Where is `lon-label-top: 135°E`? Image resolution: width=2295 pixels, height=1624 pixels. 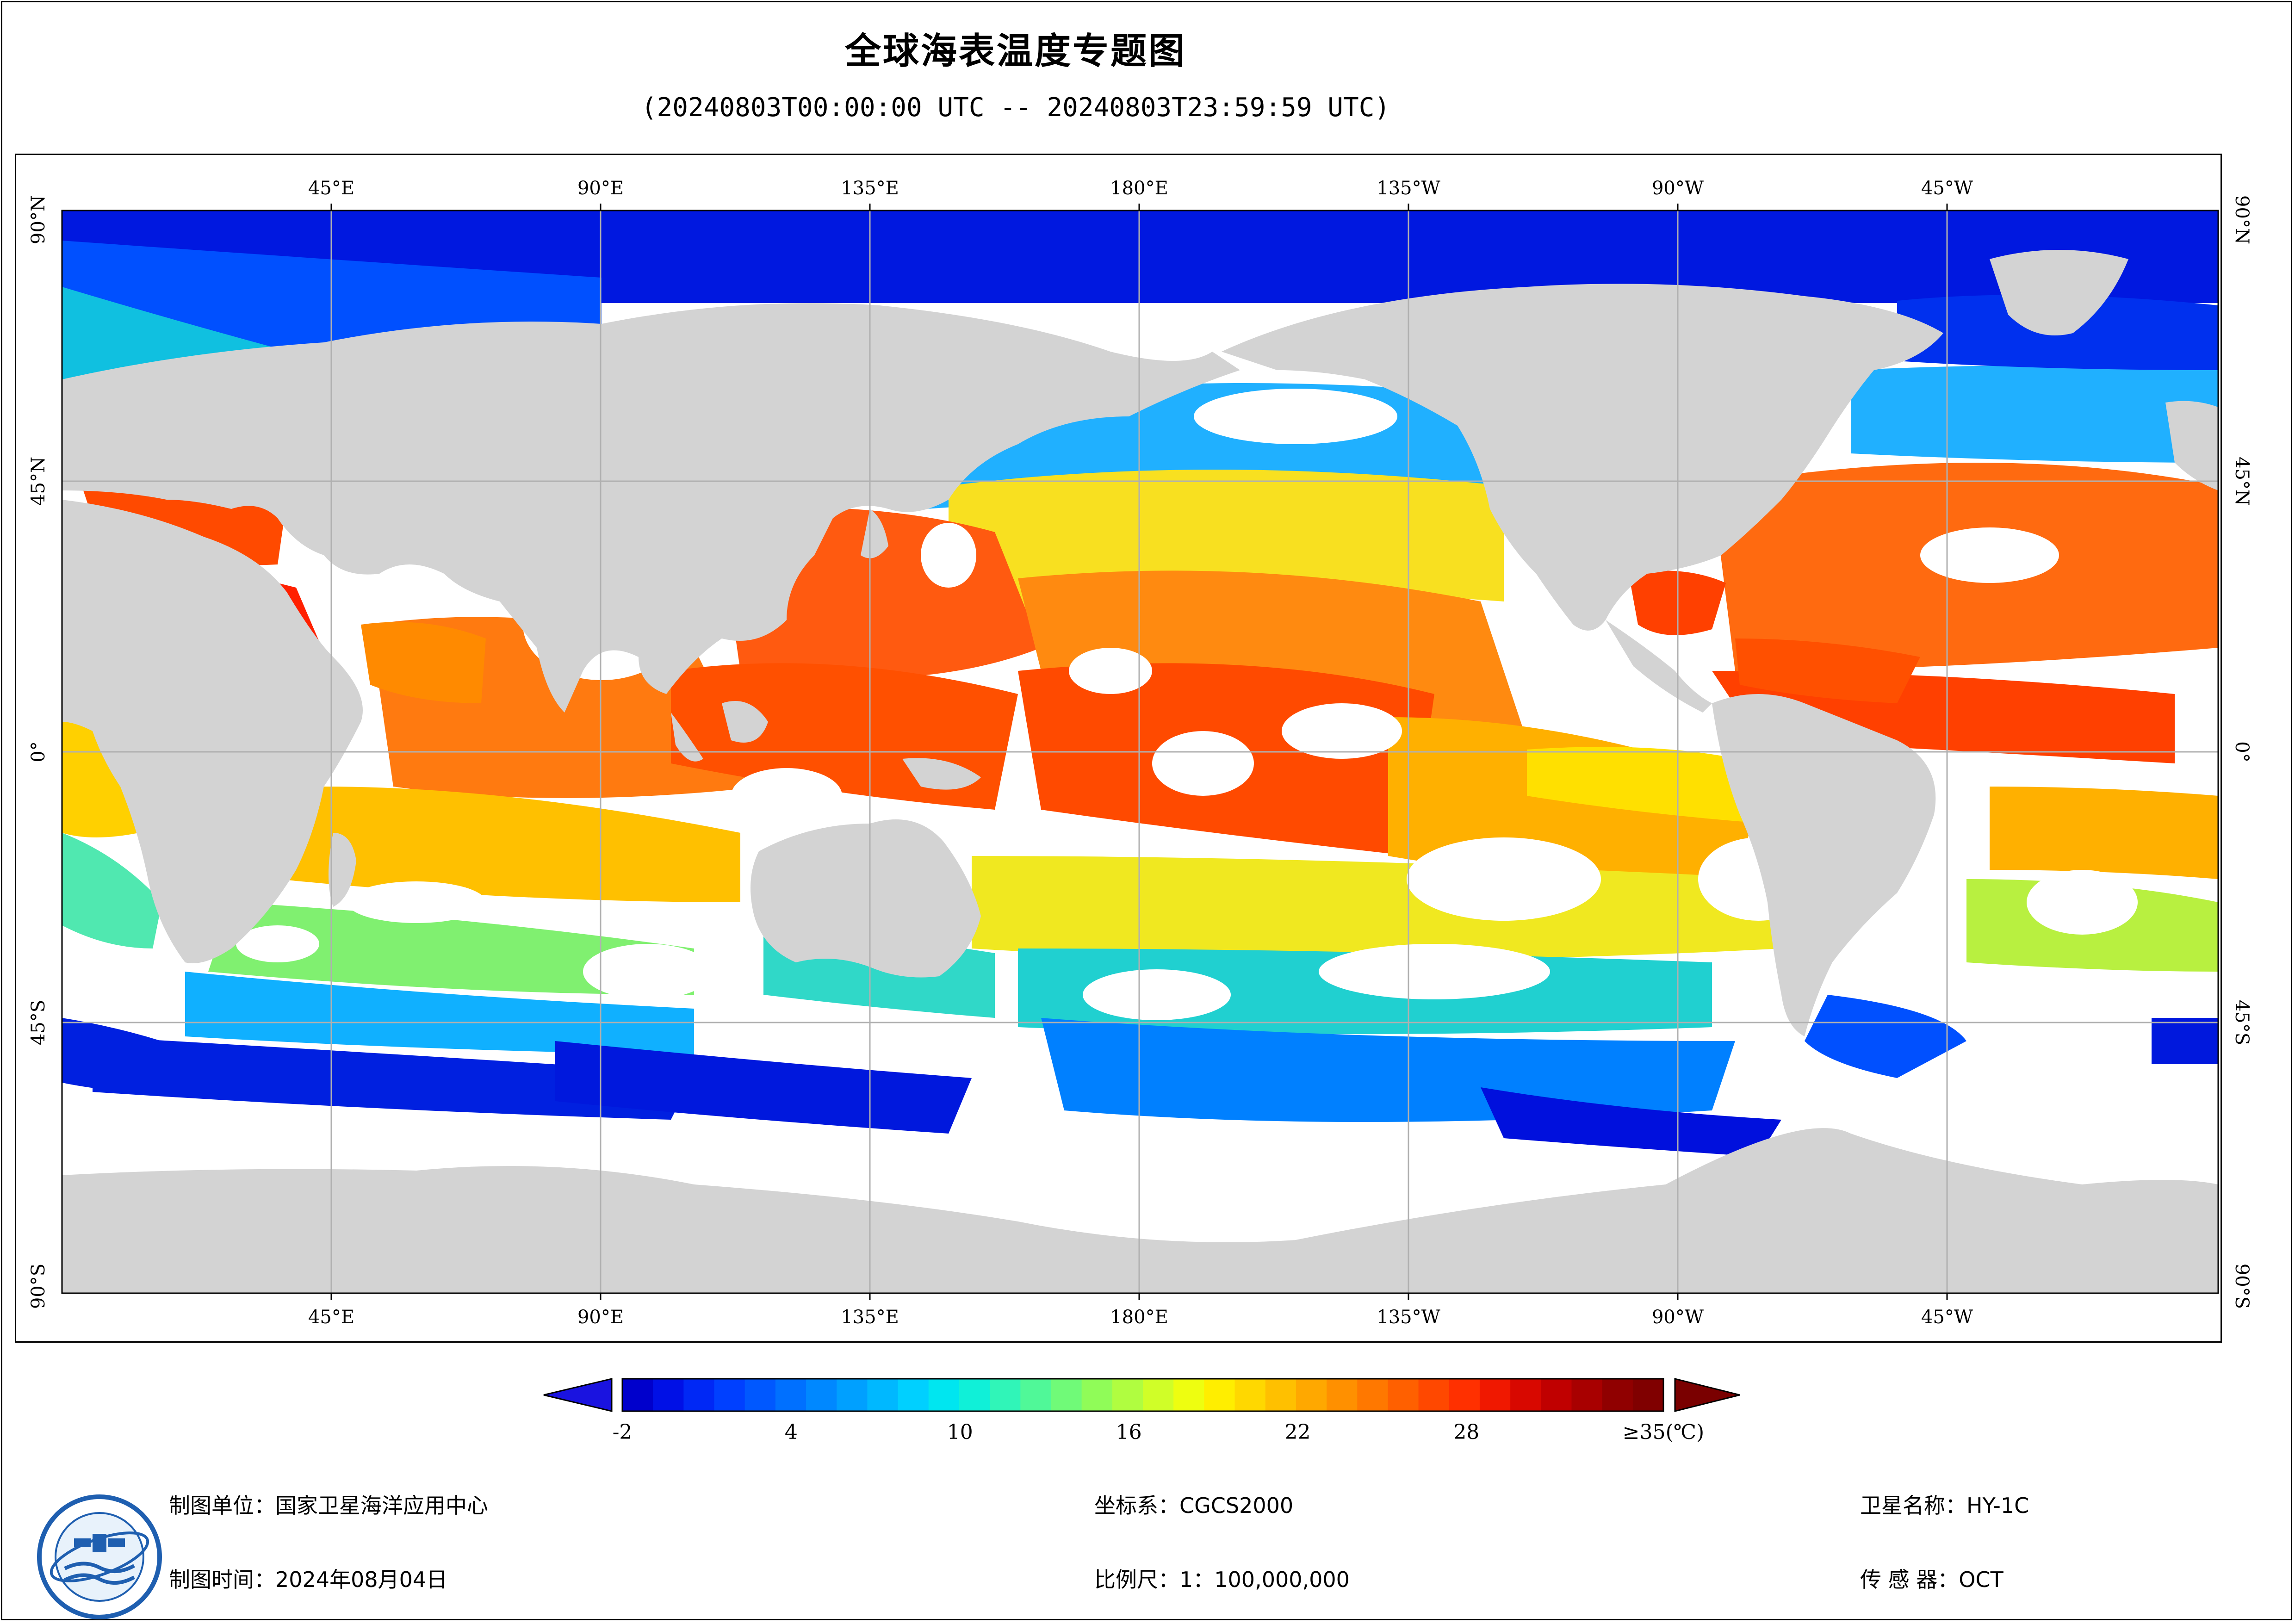
lon-label-top: 135°E is located at coordinates (870, 188).